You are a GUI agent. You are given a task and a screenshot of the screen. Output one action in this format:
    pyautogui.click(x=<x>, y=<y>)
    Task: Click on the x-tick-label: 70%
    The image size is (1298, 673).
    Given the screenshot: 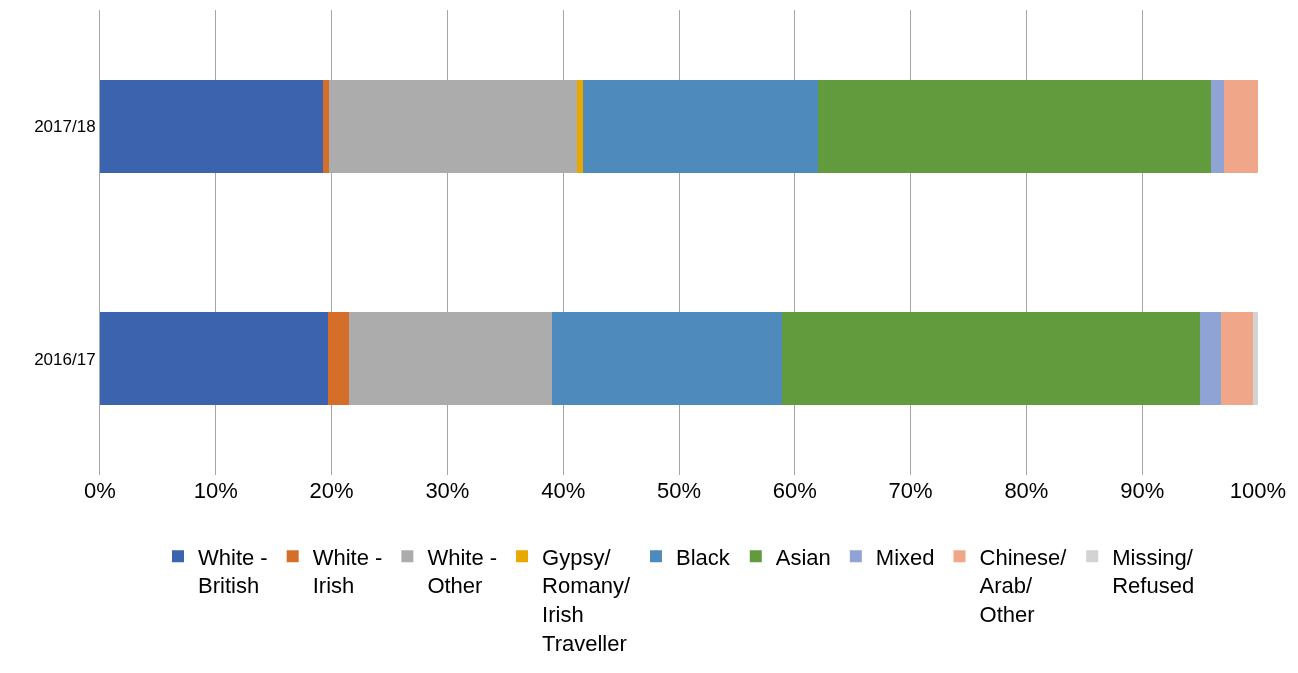 What is the action you would take?
    pyautogui.click(x=910, y=490)
    